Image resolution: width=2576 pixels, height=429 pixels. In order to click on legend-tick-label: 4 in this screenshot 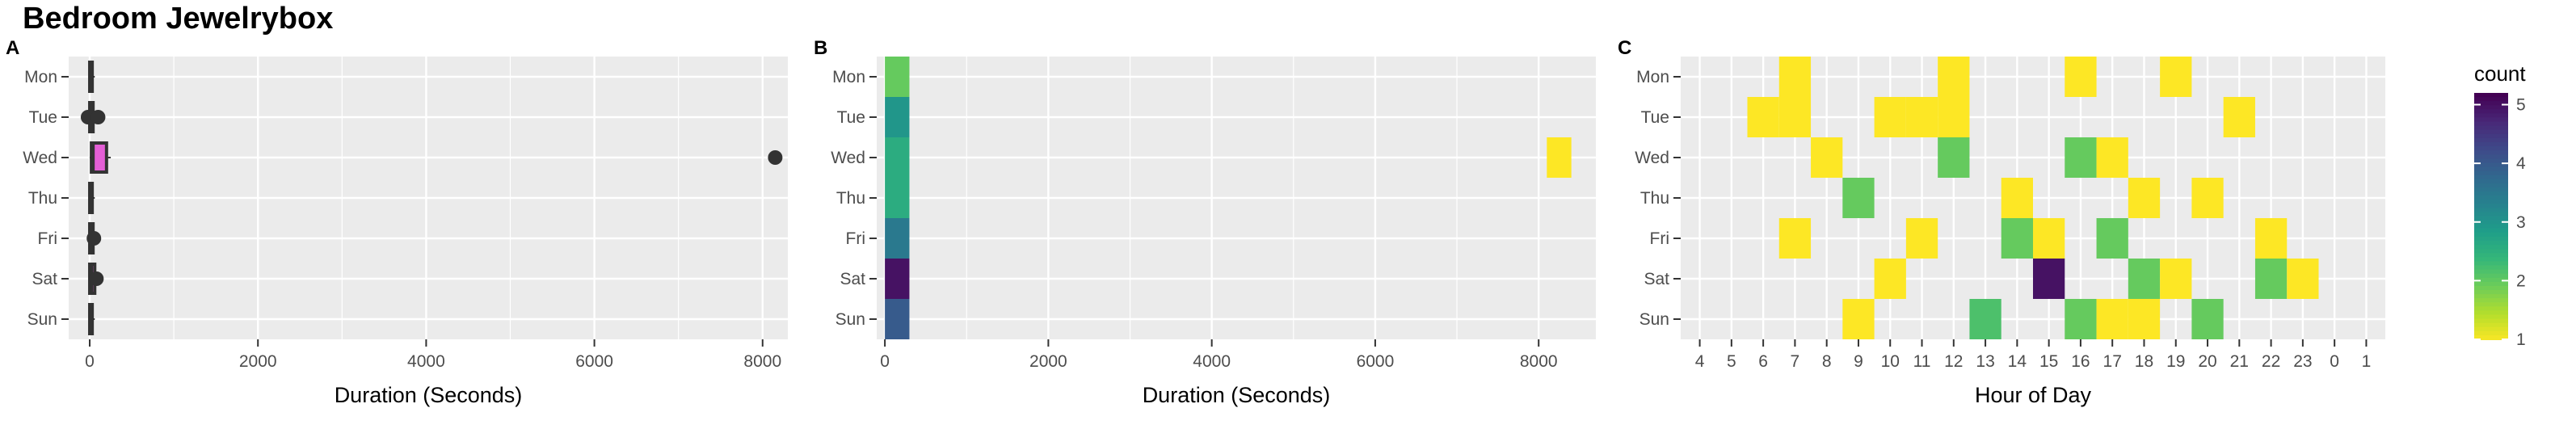, I will do `click(2521, 163)`.